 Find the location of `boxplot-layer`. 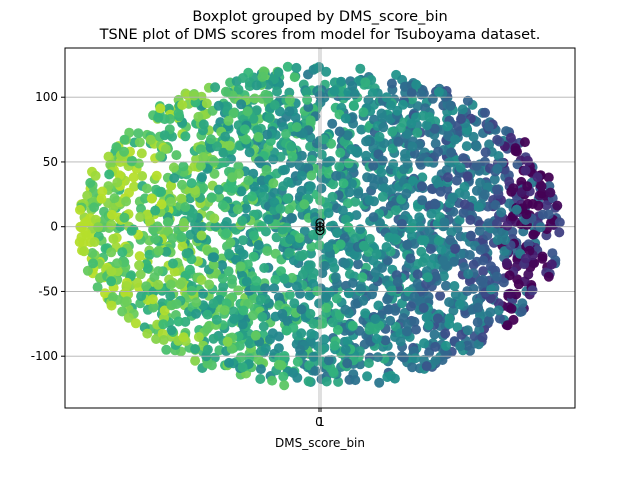

boxplot-layer is located at coordinates (320, 227).